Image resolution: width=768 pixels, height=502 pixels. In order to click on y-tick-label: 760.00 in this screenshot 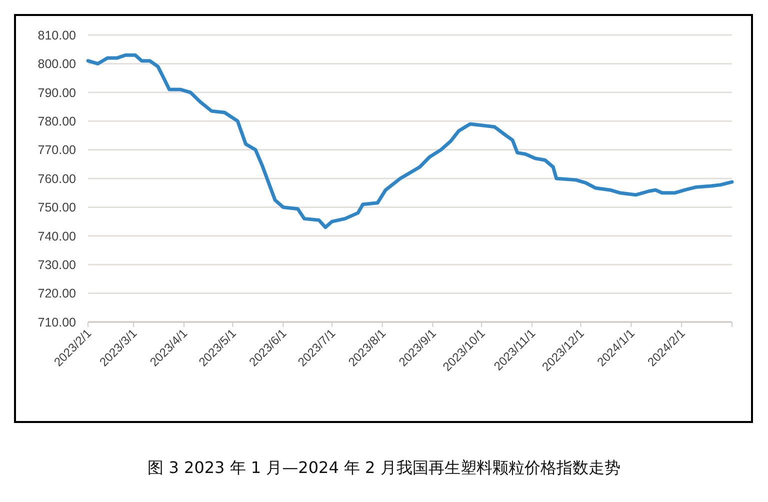, I will do `click(57, 179)`.